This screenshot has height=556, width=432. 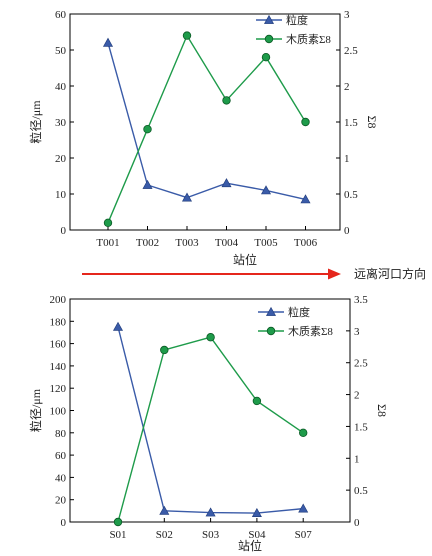 What do you see at coordinates (61, 195) in the screenshot?
I see `y-left-tick-label: 10` at bounding box center [61, 195].